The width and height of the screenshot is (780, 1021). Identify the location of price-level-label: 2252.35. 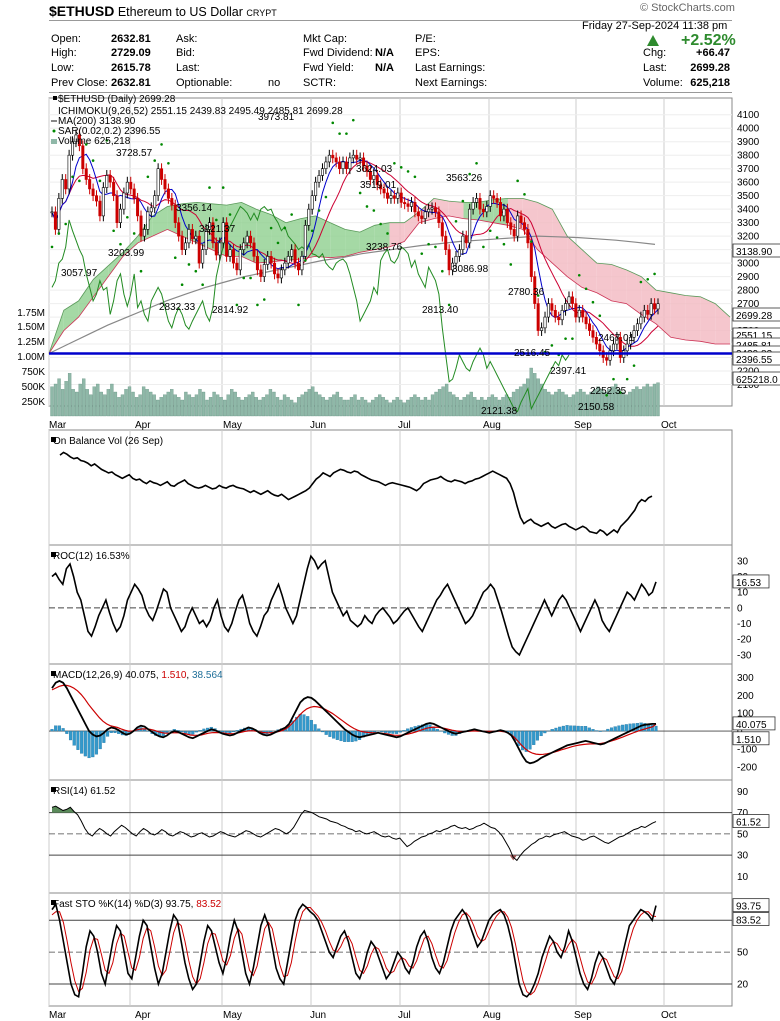
(608, 391).